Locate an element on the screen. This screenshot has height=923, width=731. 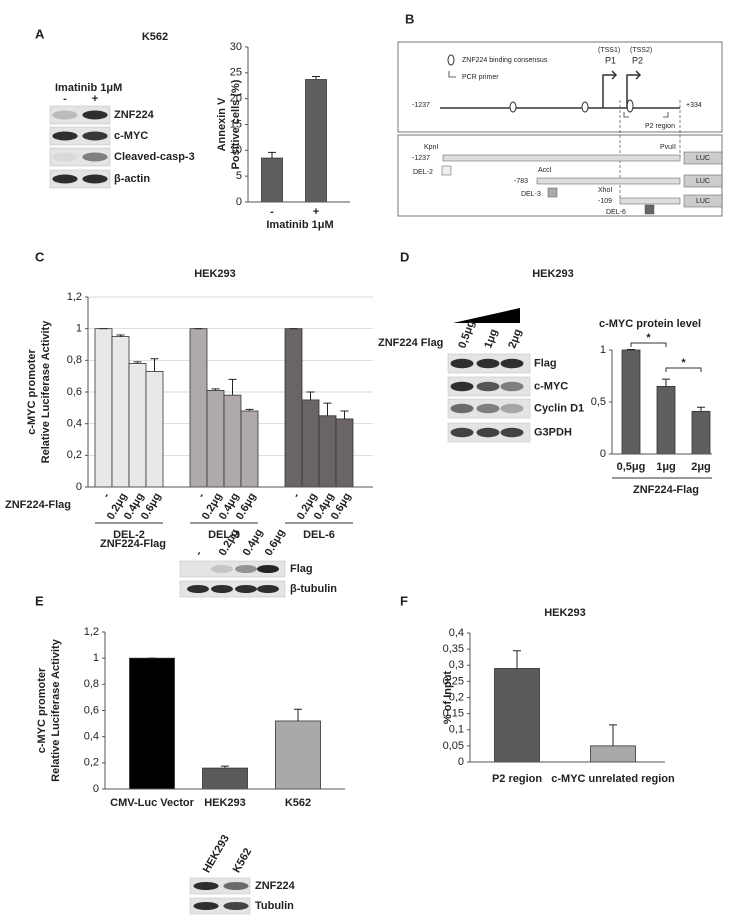
promoter-label: P2 is located at coordinates (637, 60).